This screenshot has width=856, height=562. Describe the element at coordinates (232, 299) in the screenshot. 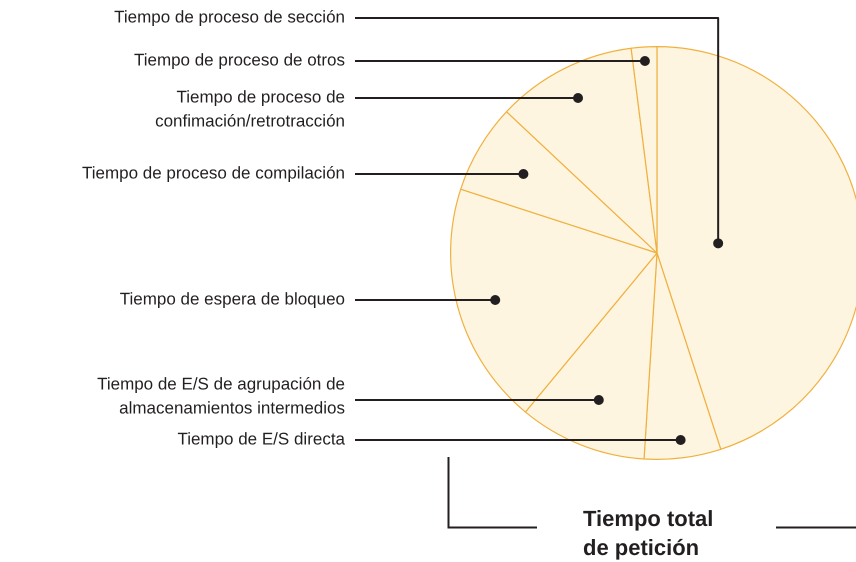

I see `slice-label: Tiempo de espera de bloqueo` at that location.